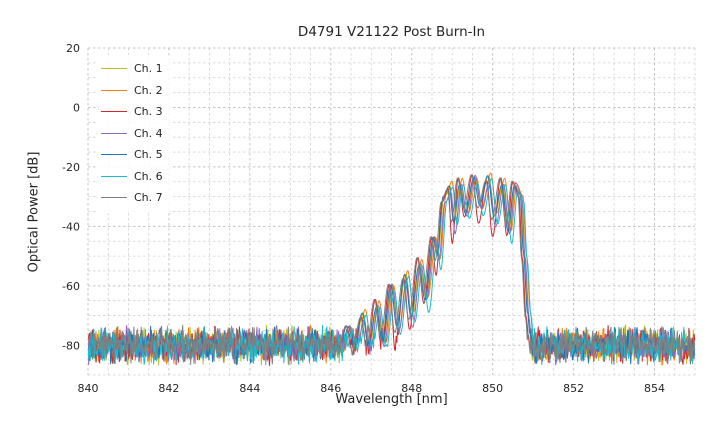 The image size is (720, 432). I want to click on x-tick-label: 846, so click(330, 388).